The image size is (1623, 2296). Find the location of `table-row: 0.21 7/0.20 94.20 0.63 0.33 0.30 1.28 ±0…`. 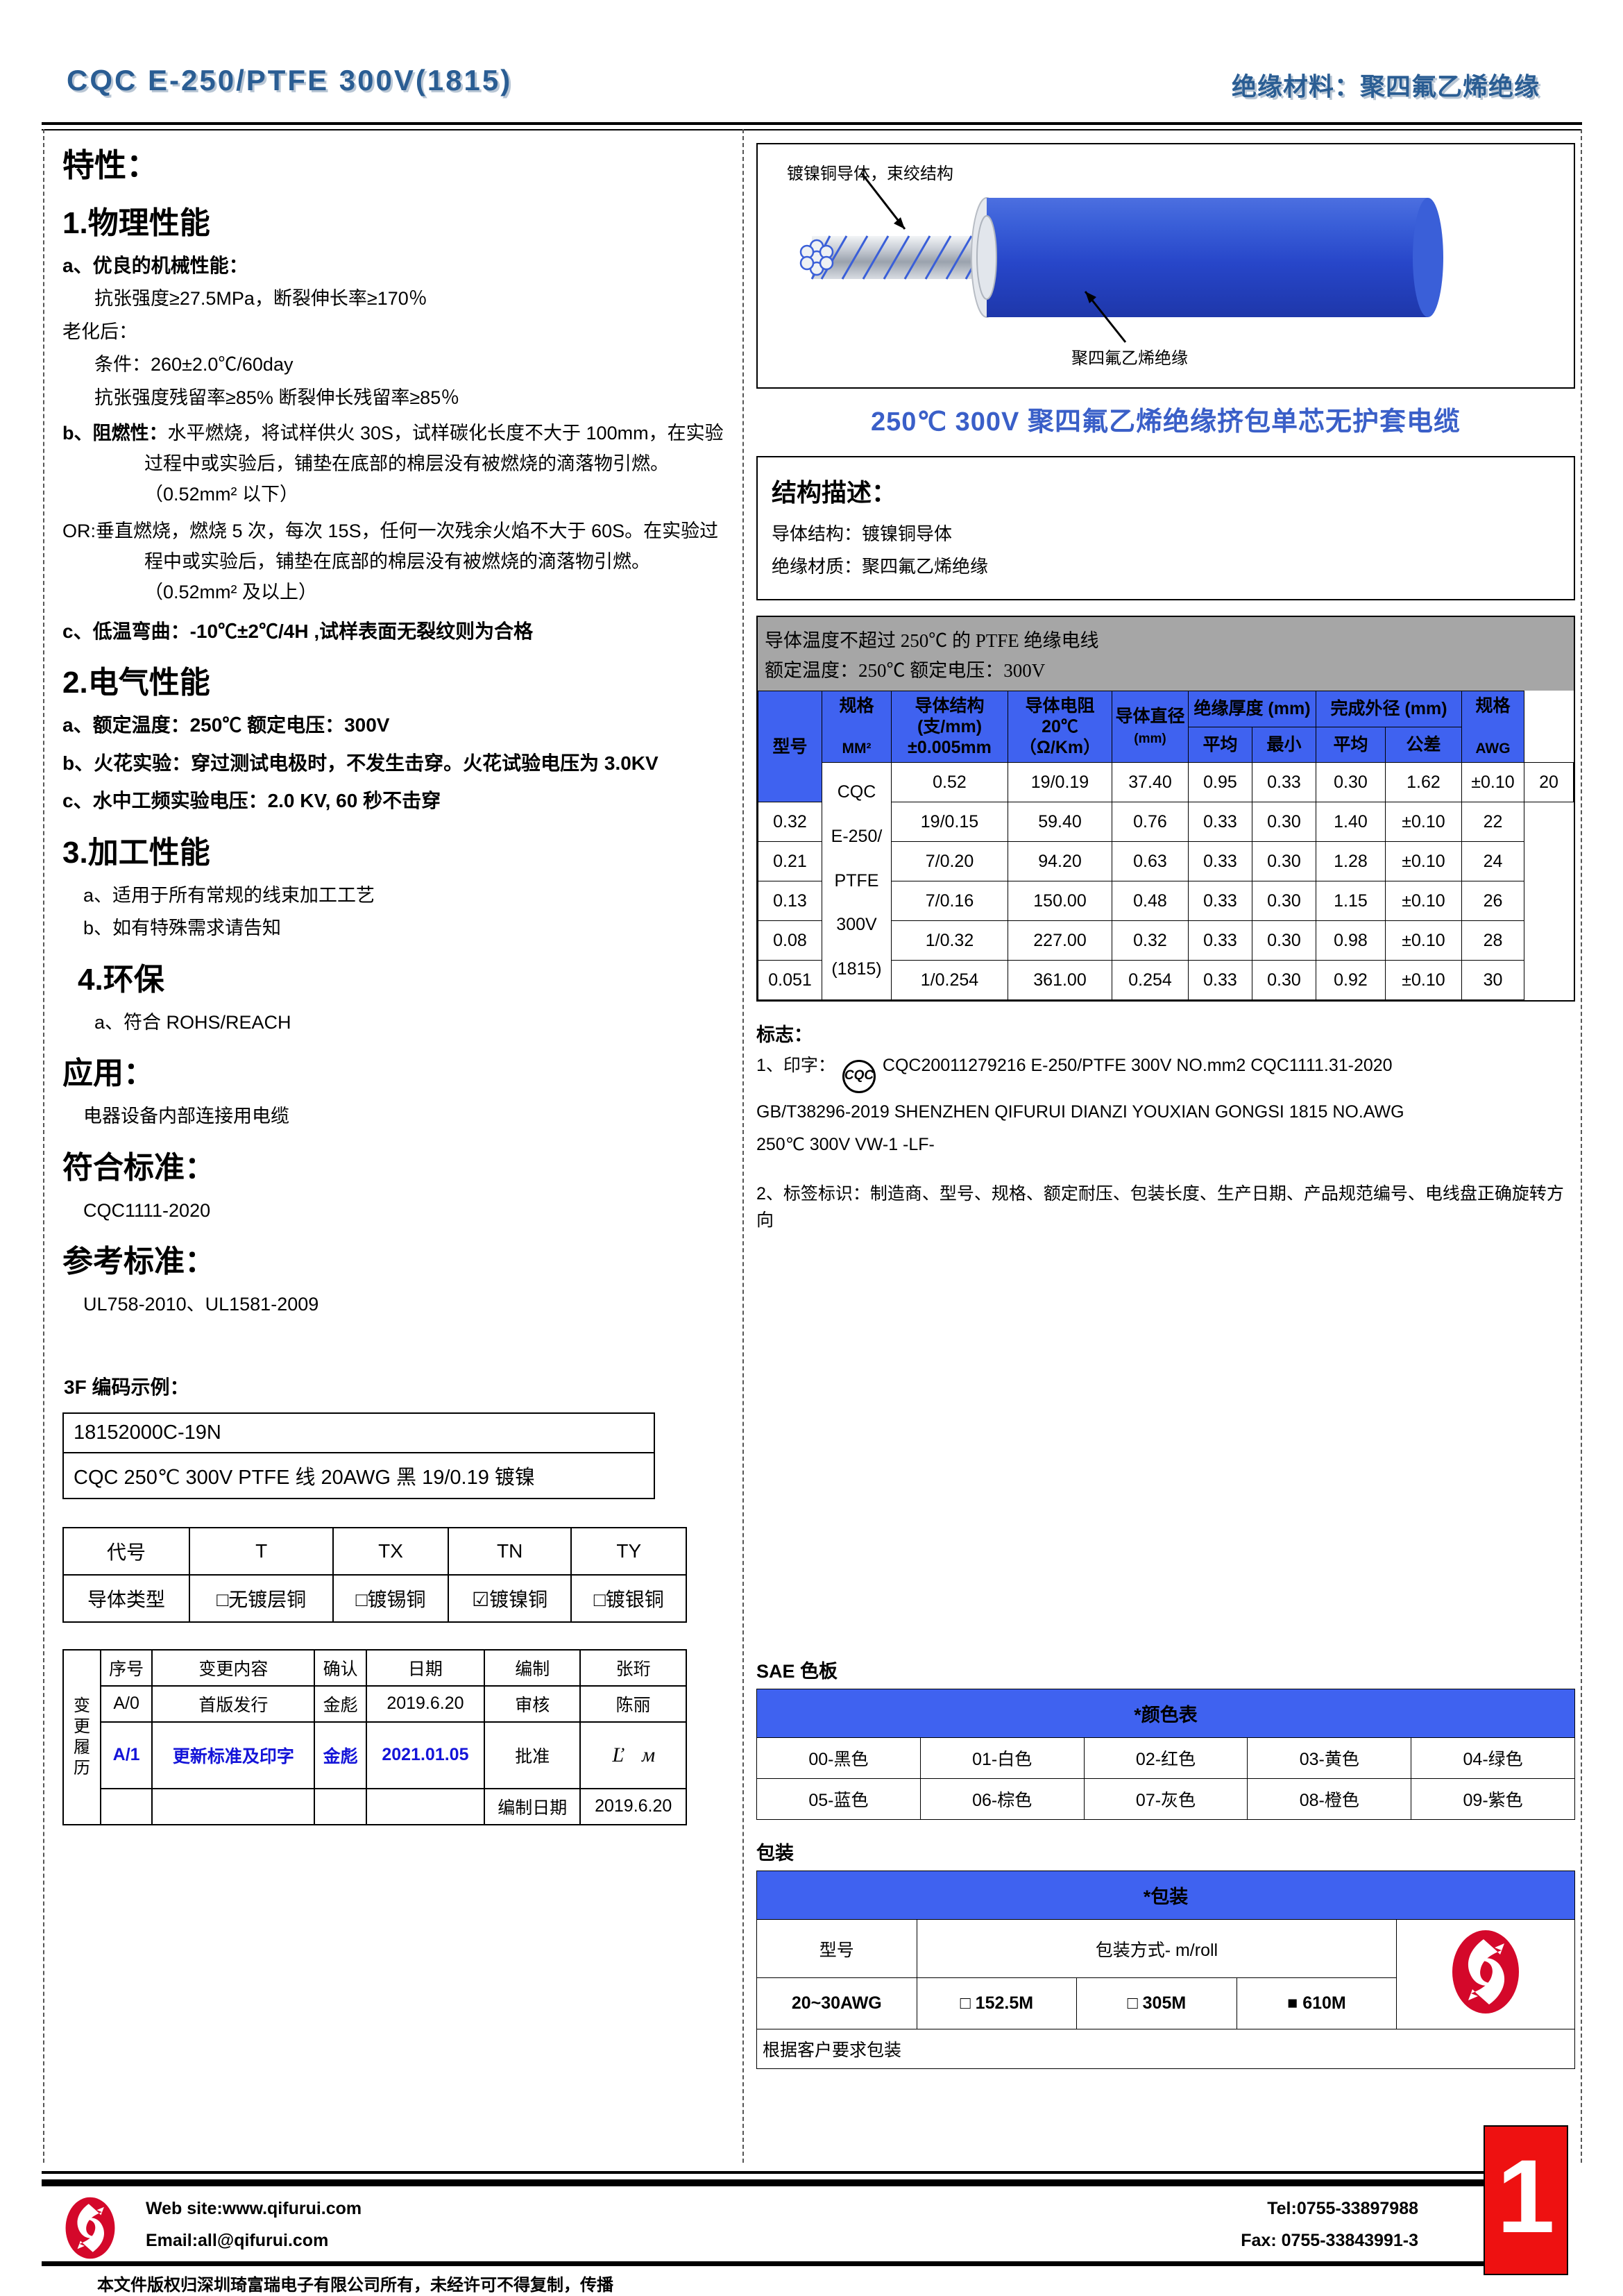

table-row: 0.21 7/0.20 94.20 0.63 0.33 0.30 1.28 ±0… is located at coordinates (1166, 861).